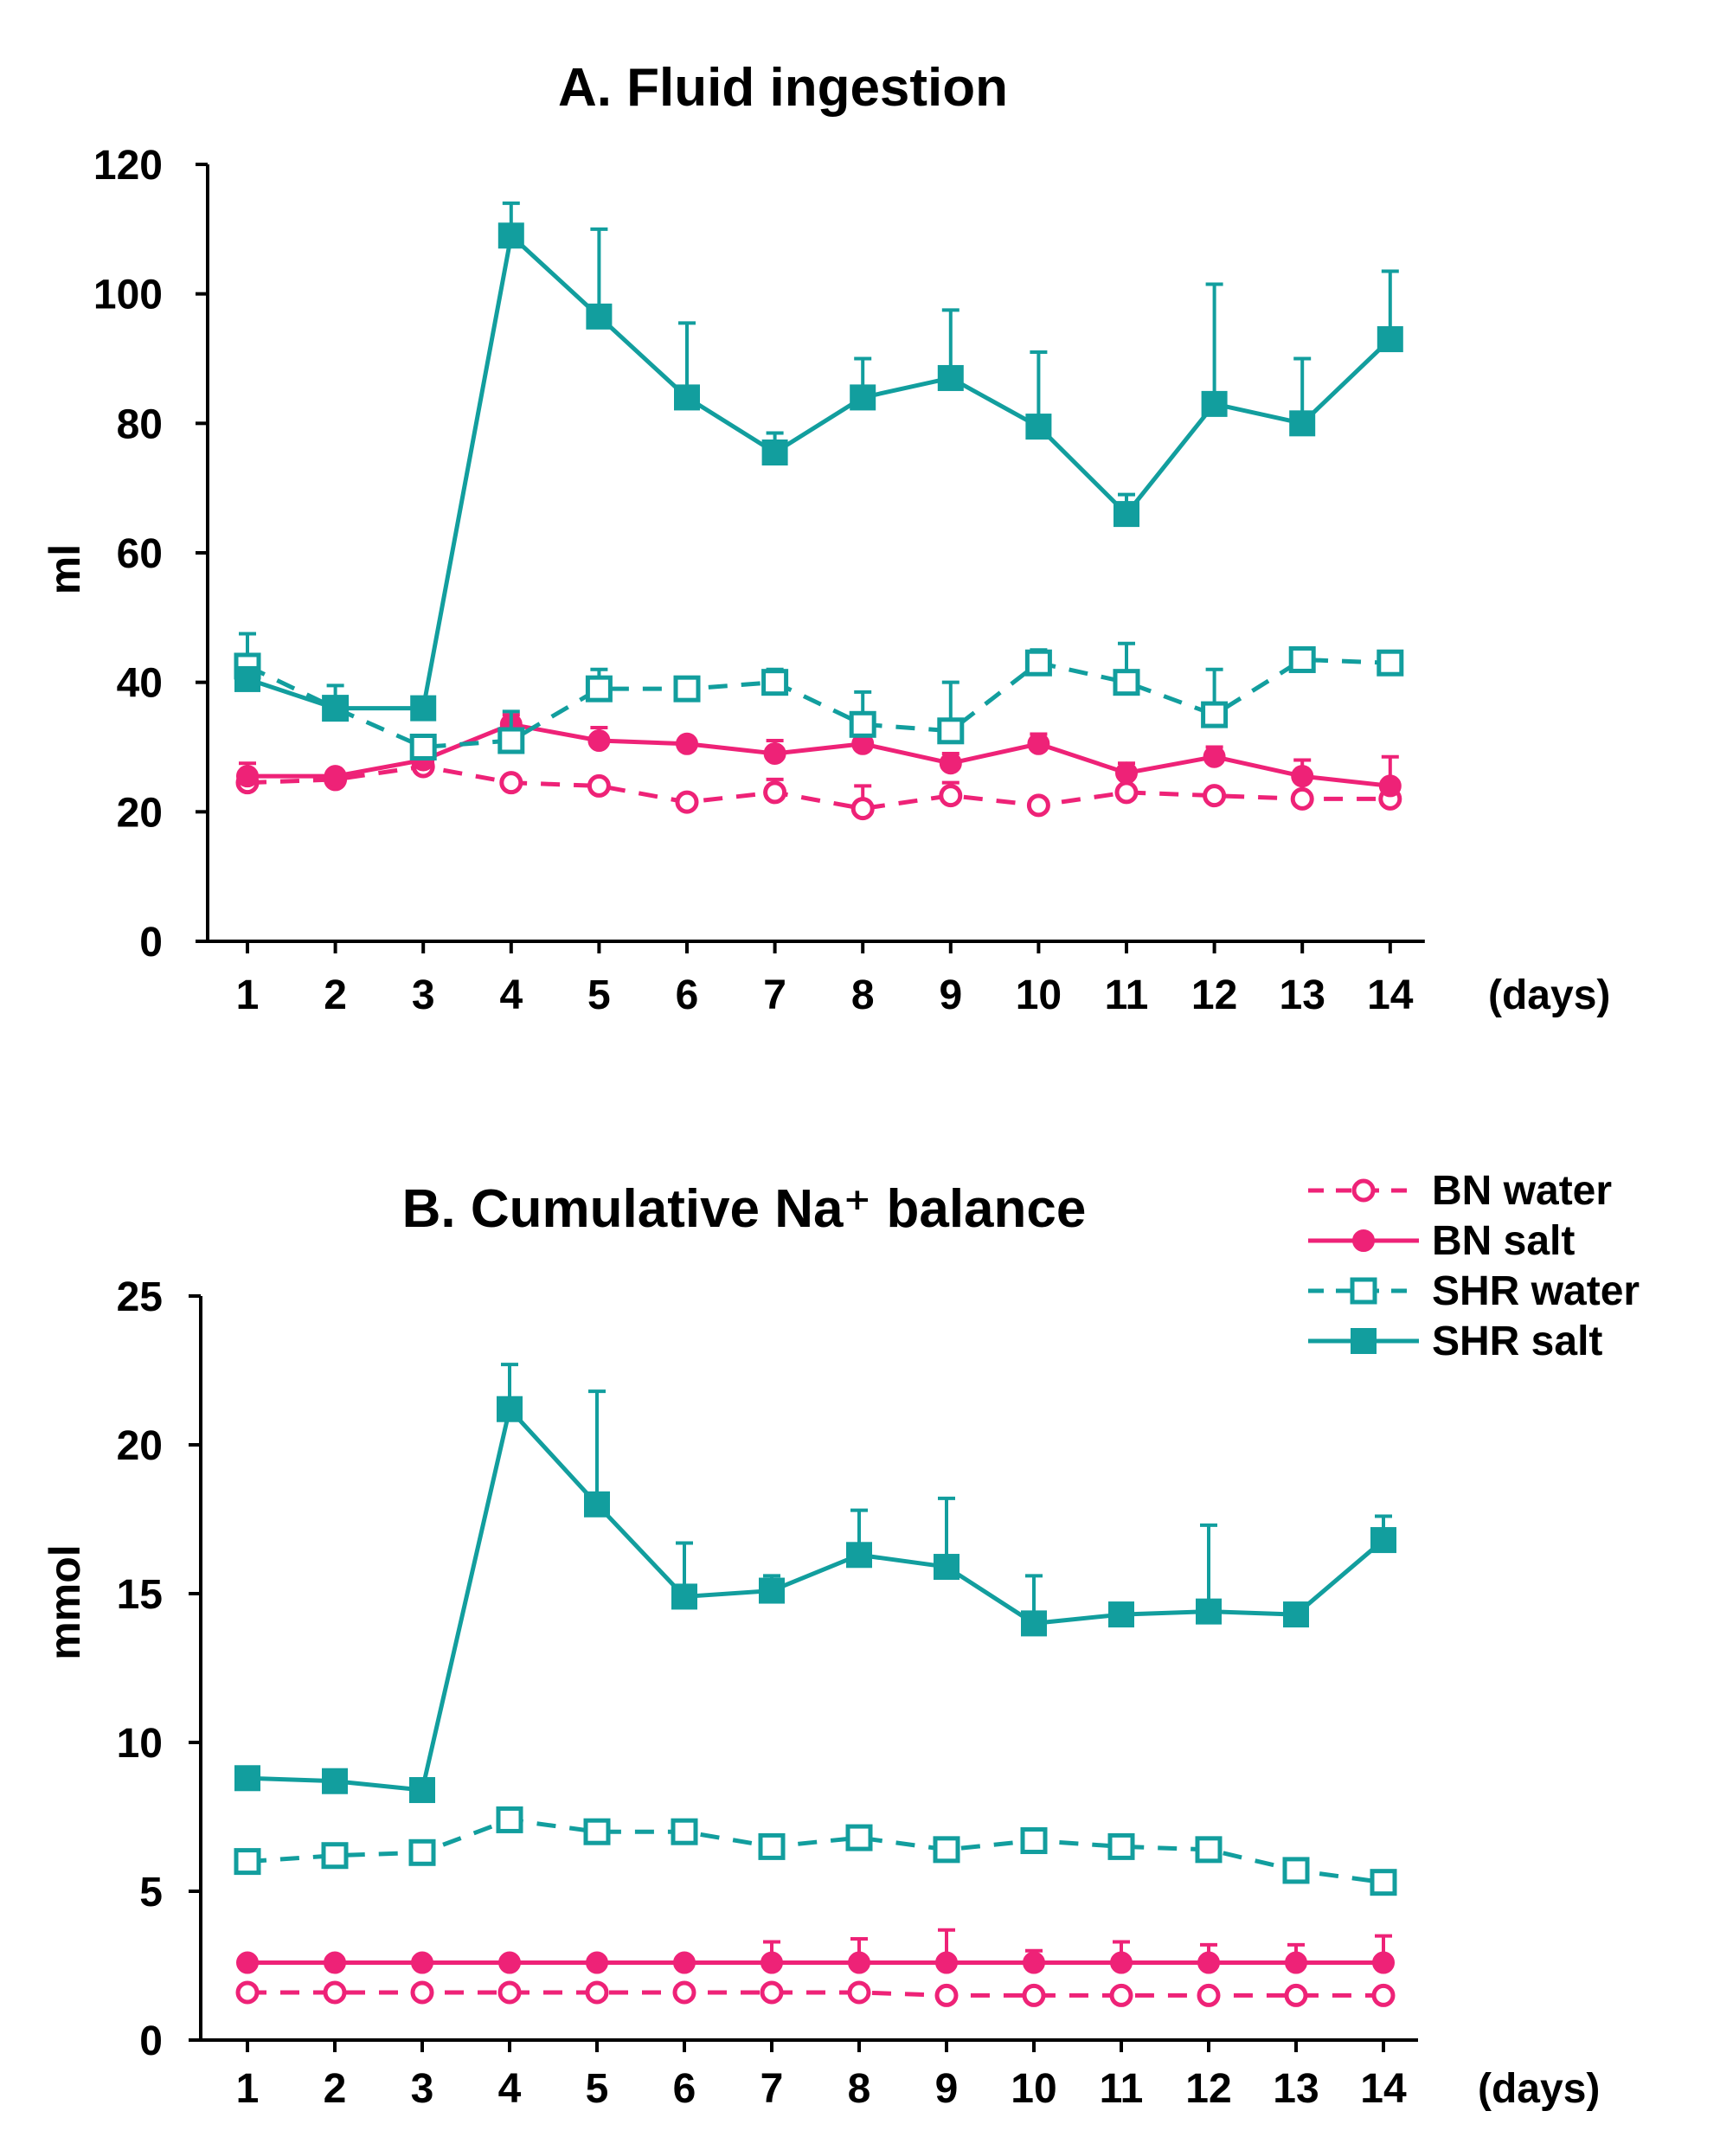 The height and width of the screenshot is (2156, 1720). What do you see at coordinates (772, 2089) in the screenshot?
I see `x-tick-label: 7` at bounding box center [772, 2089].